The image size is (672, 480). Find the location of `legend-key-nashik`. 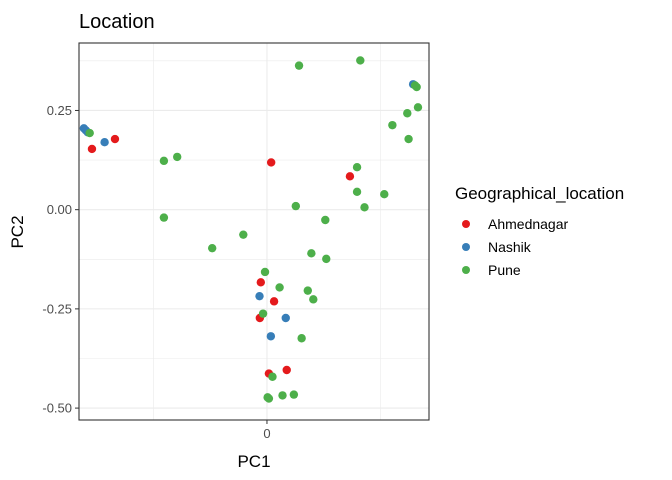

legend-key-nashik is located at coordinates (466, 247).